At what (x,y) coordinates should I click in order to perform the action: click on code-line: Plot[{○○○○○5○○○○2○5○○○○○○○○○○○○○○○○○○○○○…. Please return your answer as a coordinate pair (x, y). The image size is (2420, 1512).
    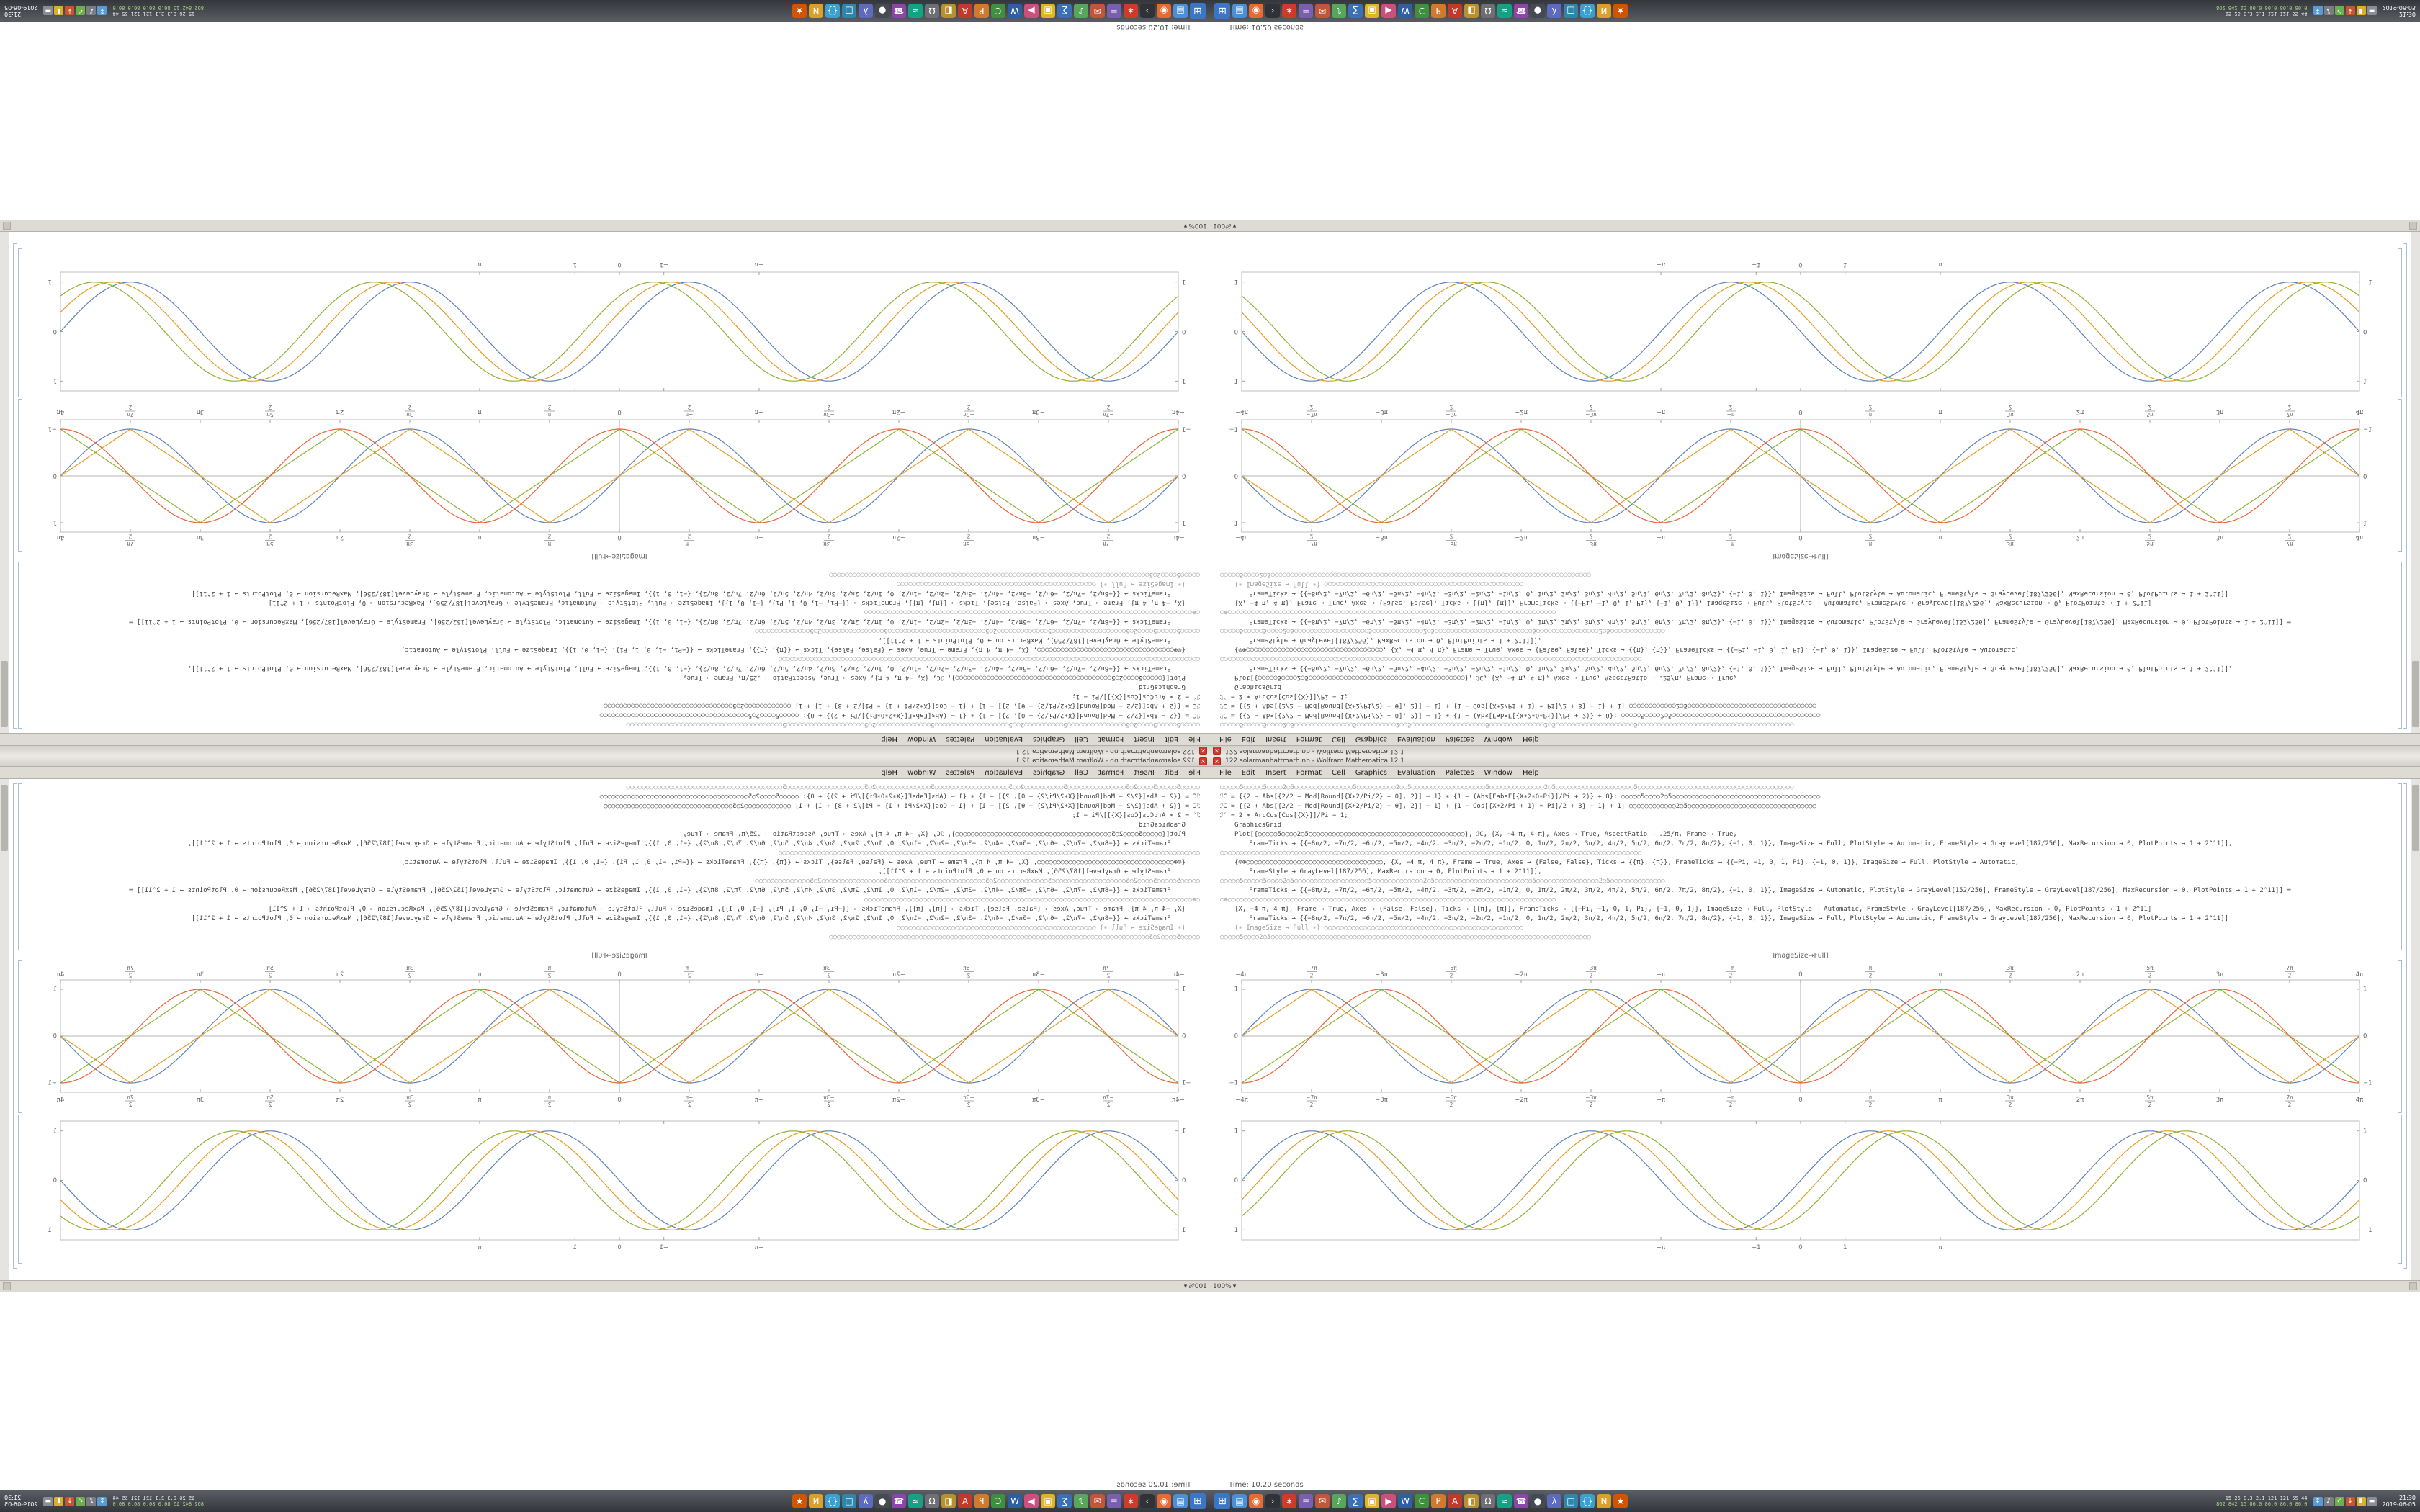
    Looking at the image, I should click on (1486, 677).